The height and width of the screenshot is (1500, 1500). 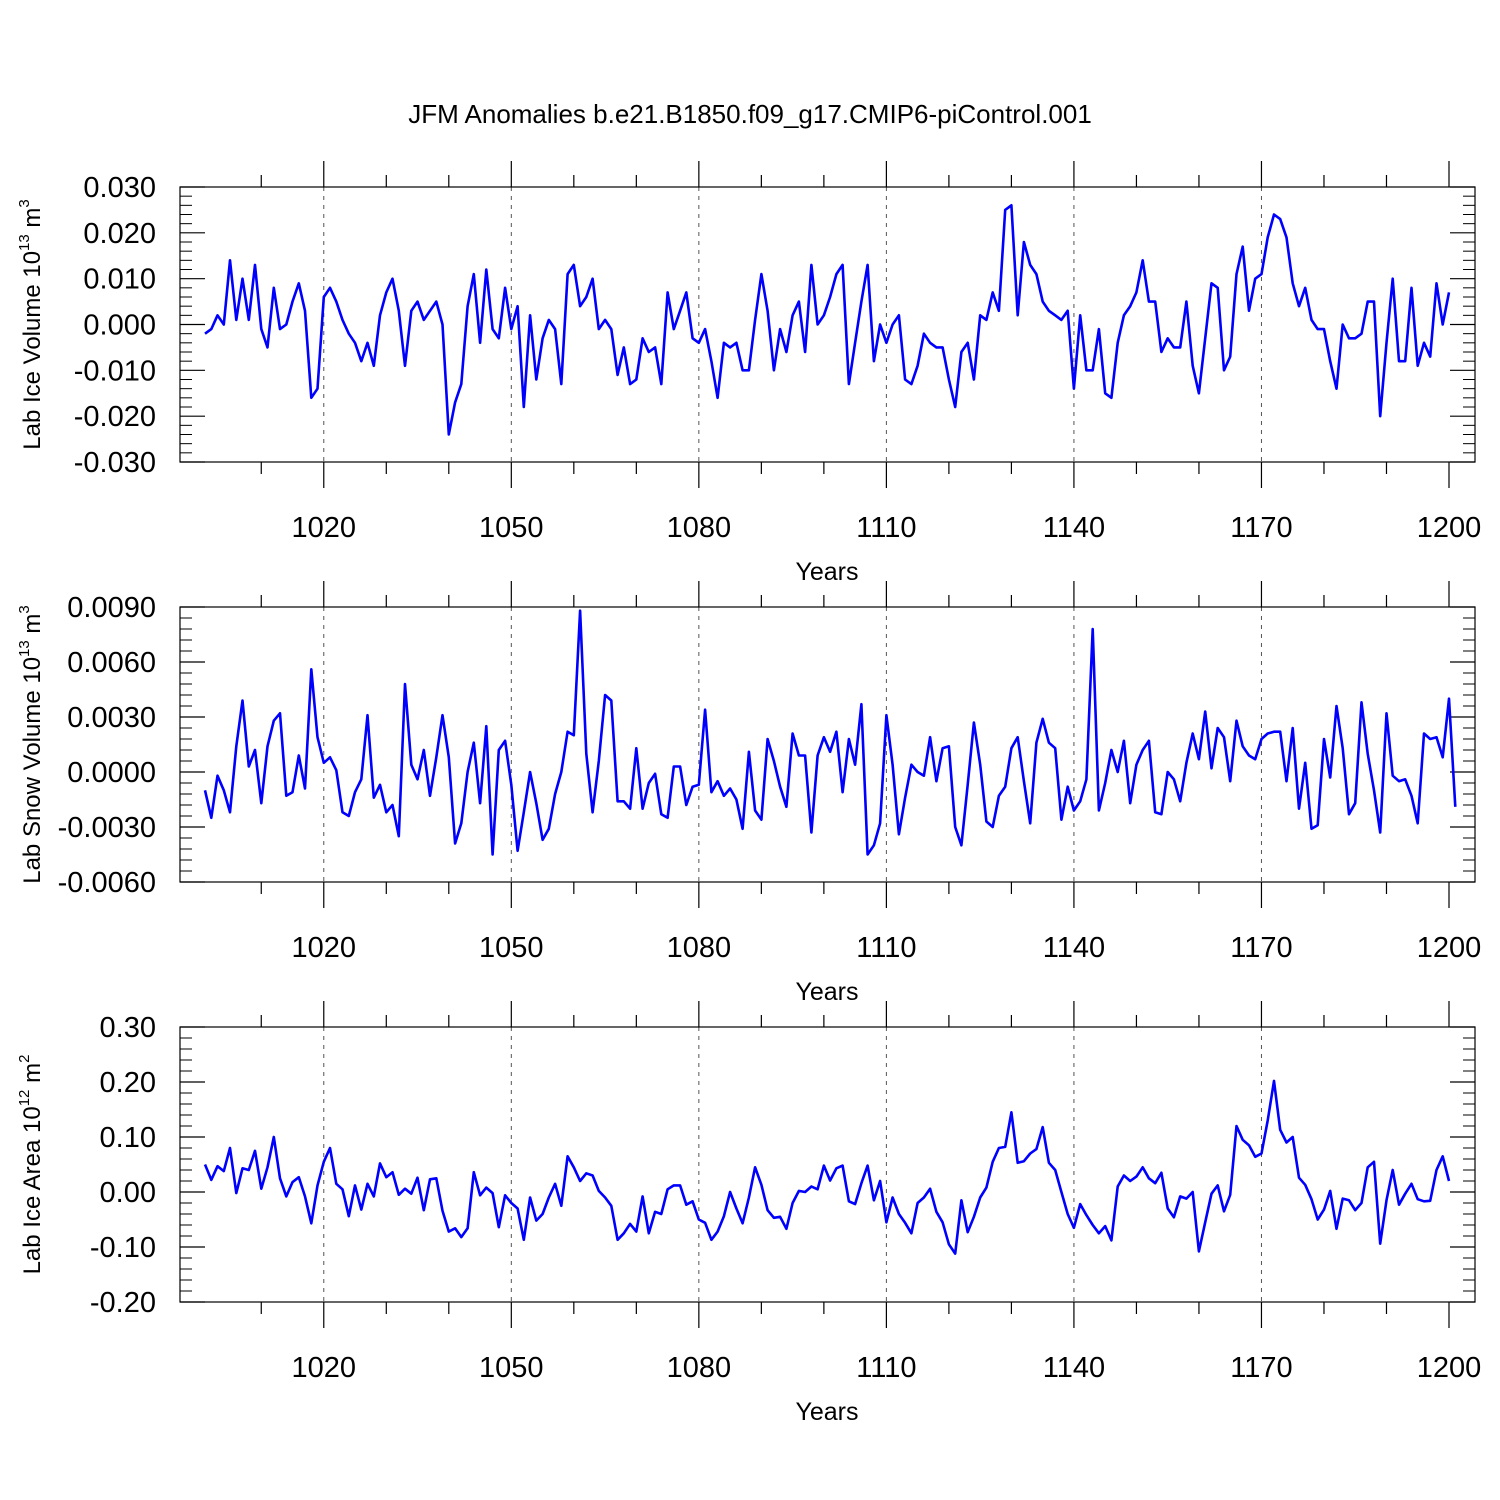 I want to click on ice-area-xtick-label: 1050, so click(x=511, y=1368).